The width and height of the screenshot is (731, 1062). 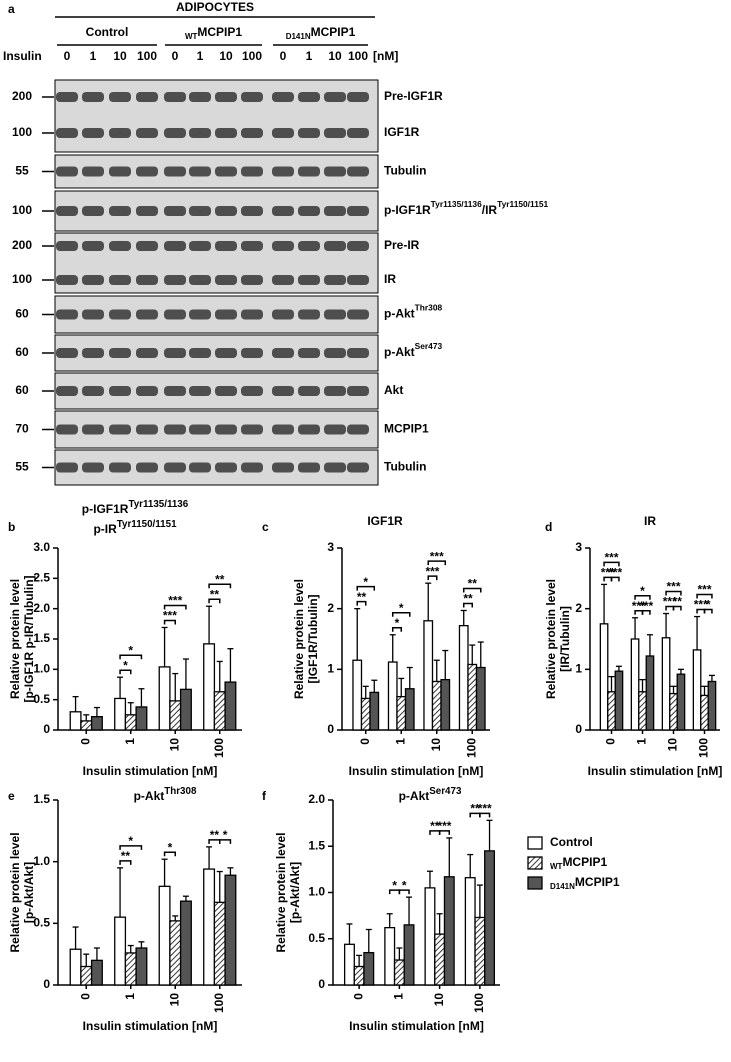 I want to click on y-tick-label: 2, so click(x=578, y=608).